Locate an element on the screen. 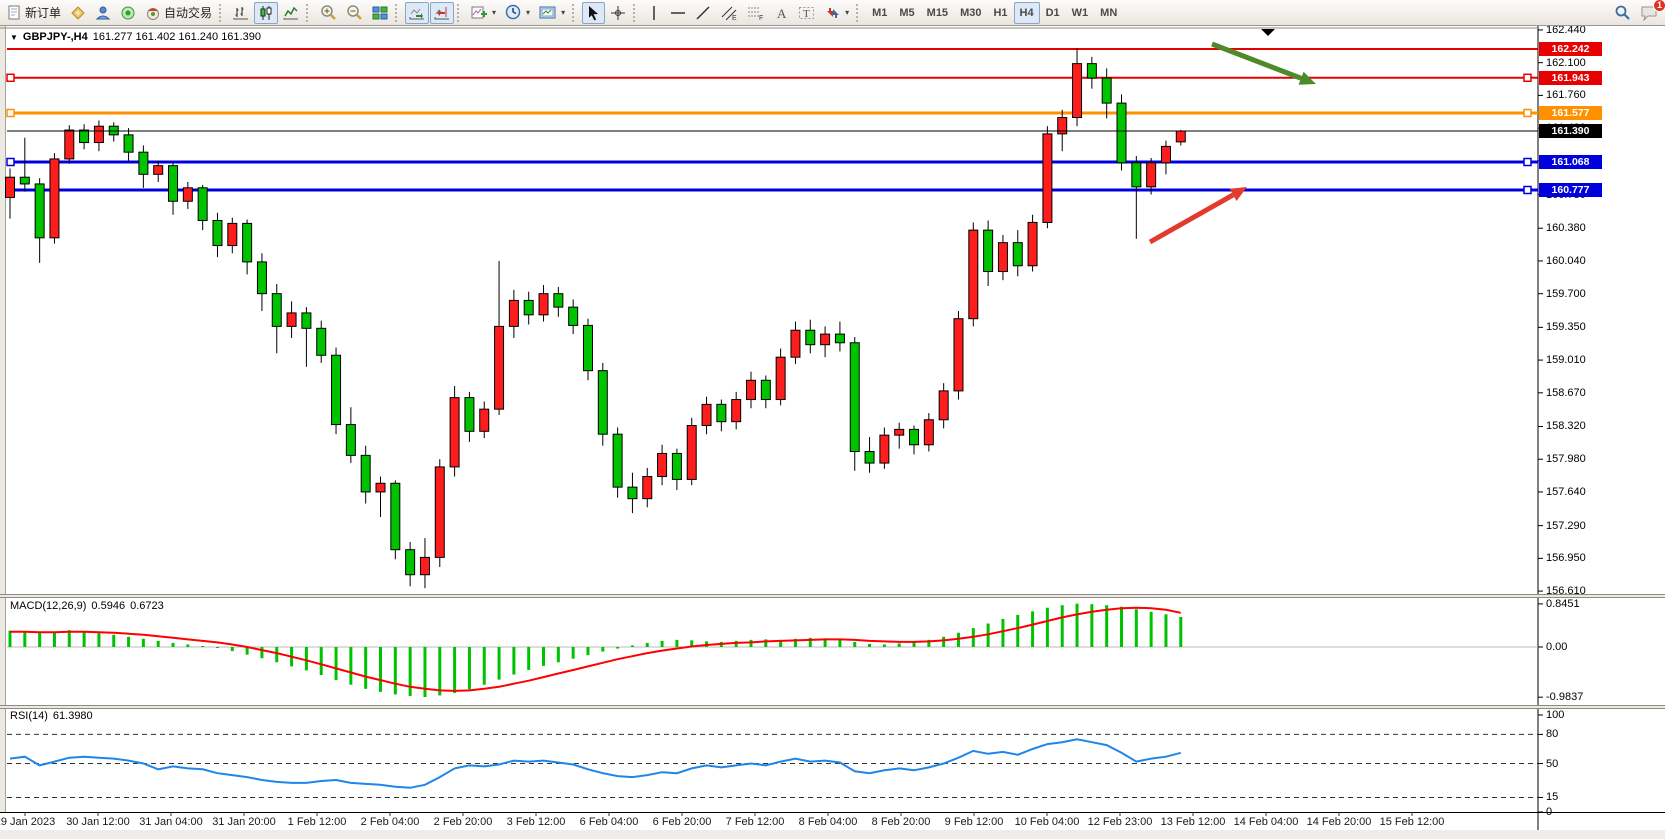  bar-chart-icon is located at coordinates (241, 12).